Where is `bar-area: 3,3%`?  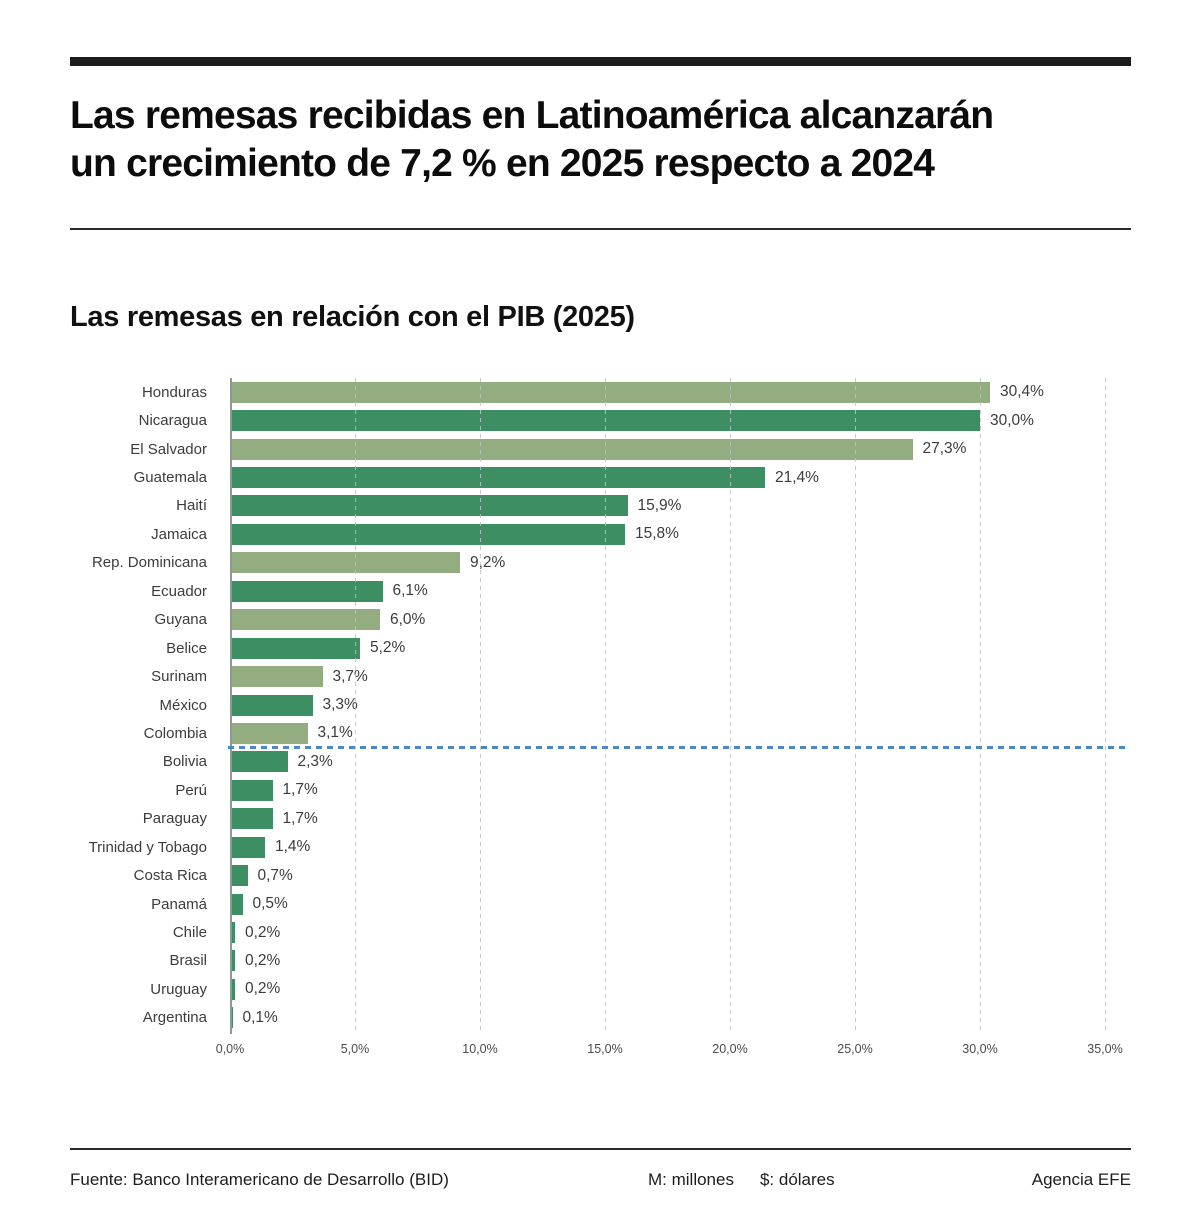
bar-area: 3,3% is located at coordinates (677, 705).